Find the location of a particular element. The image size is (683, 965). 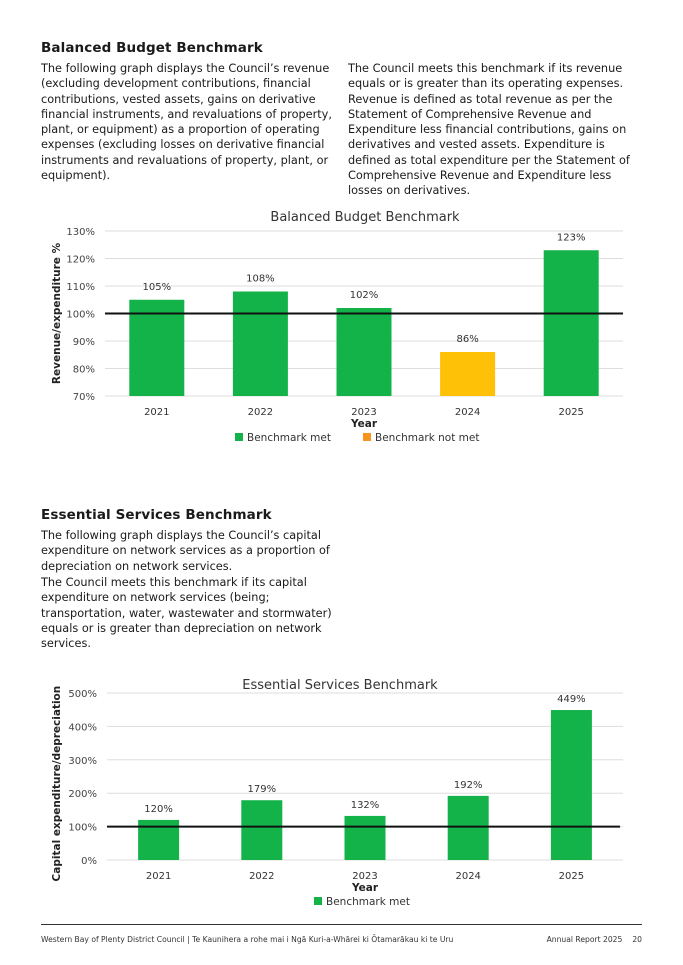

footer-page-number: 20 is located at coordinates (637, 939).